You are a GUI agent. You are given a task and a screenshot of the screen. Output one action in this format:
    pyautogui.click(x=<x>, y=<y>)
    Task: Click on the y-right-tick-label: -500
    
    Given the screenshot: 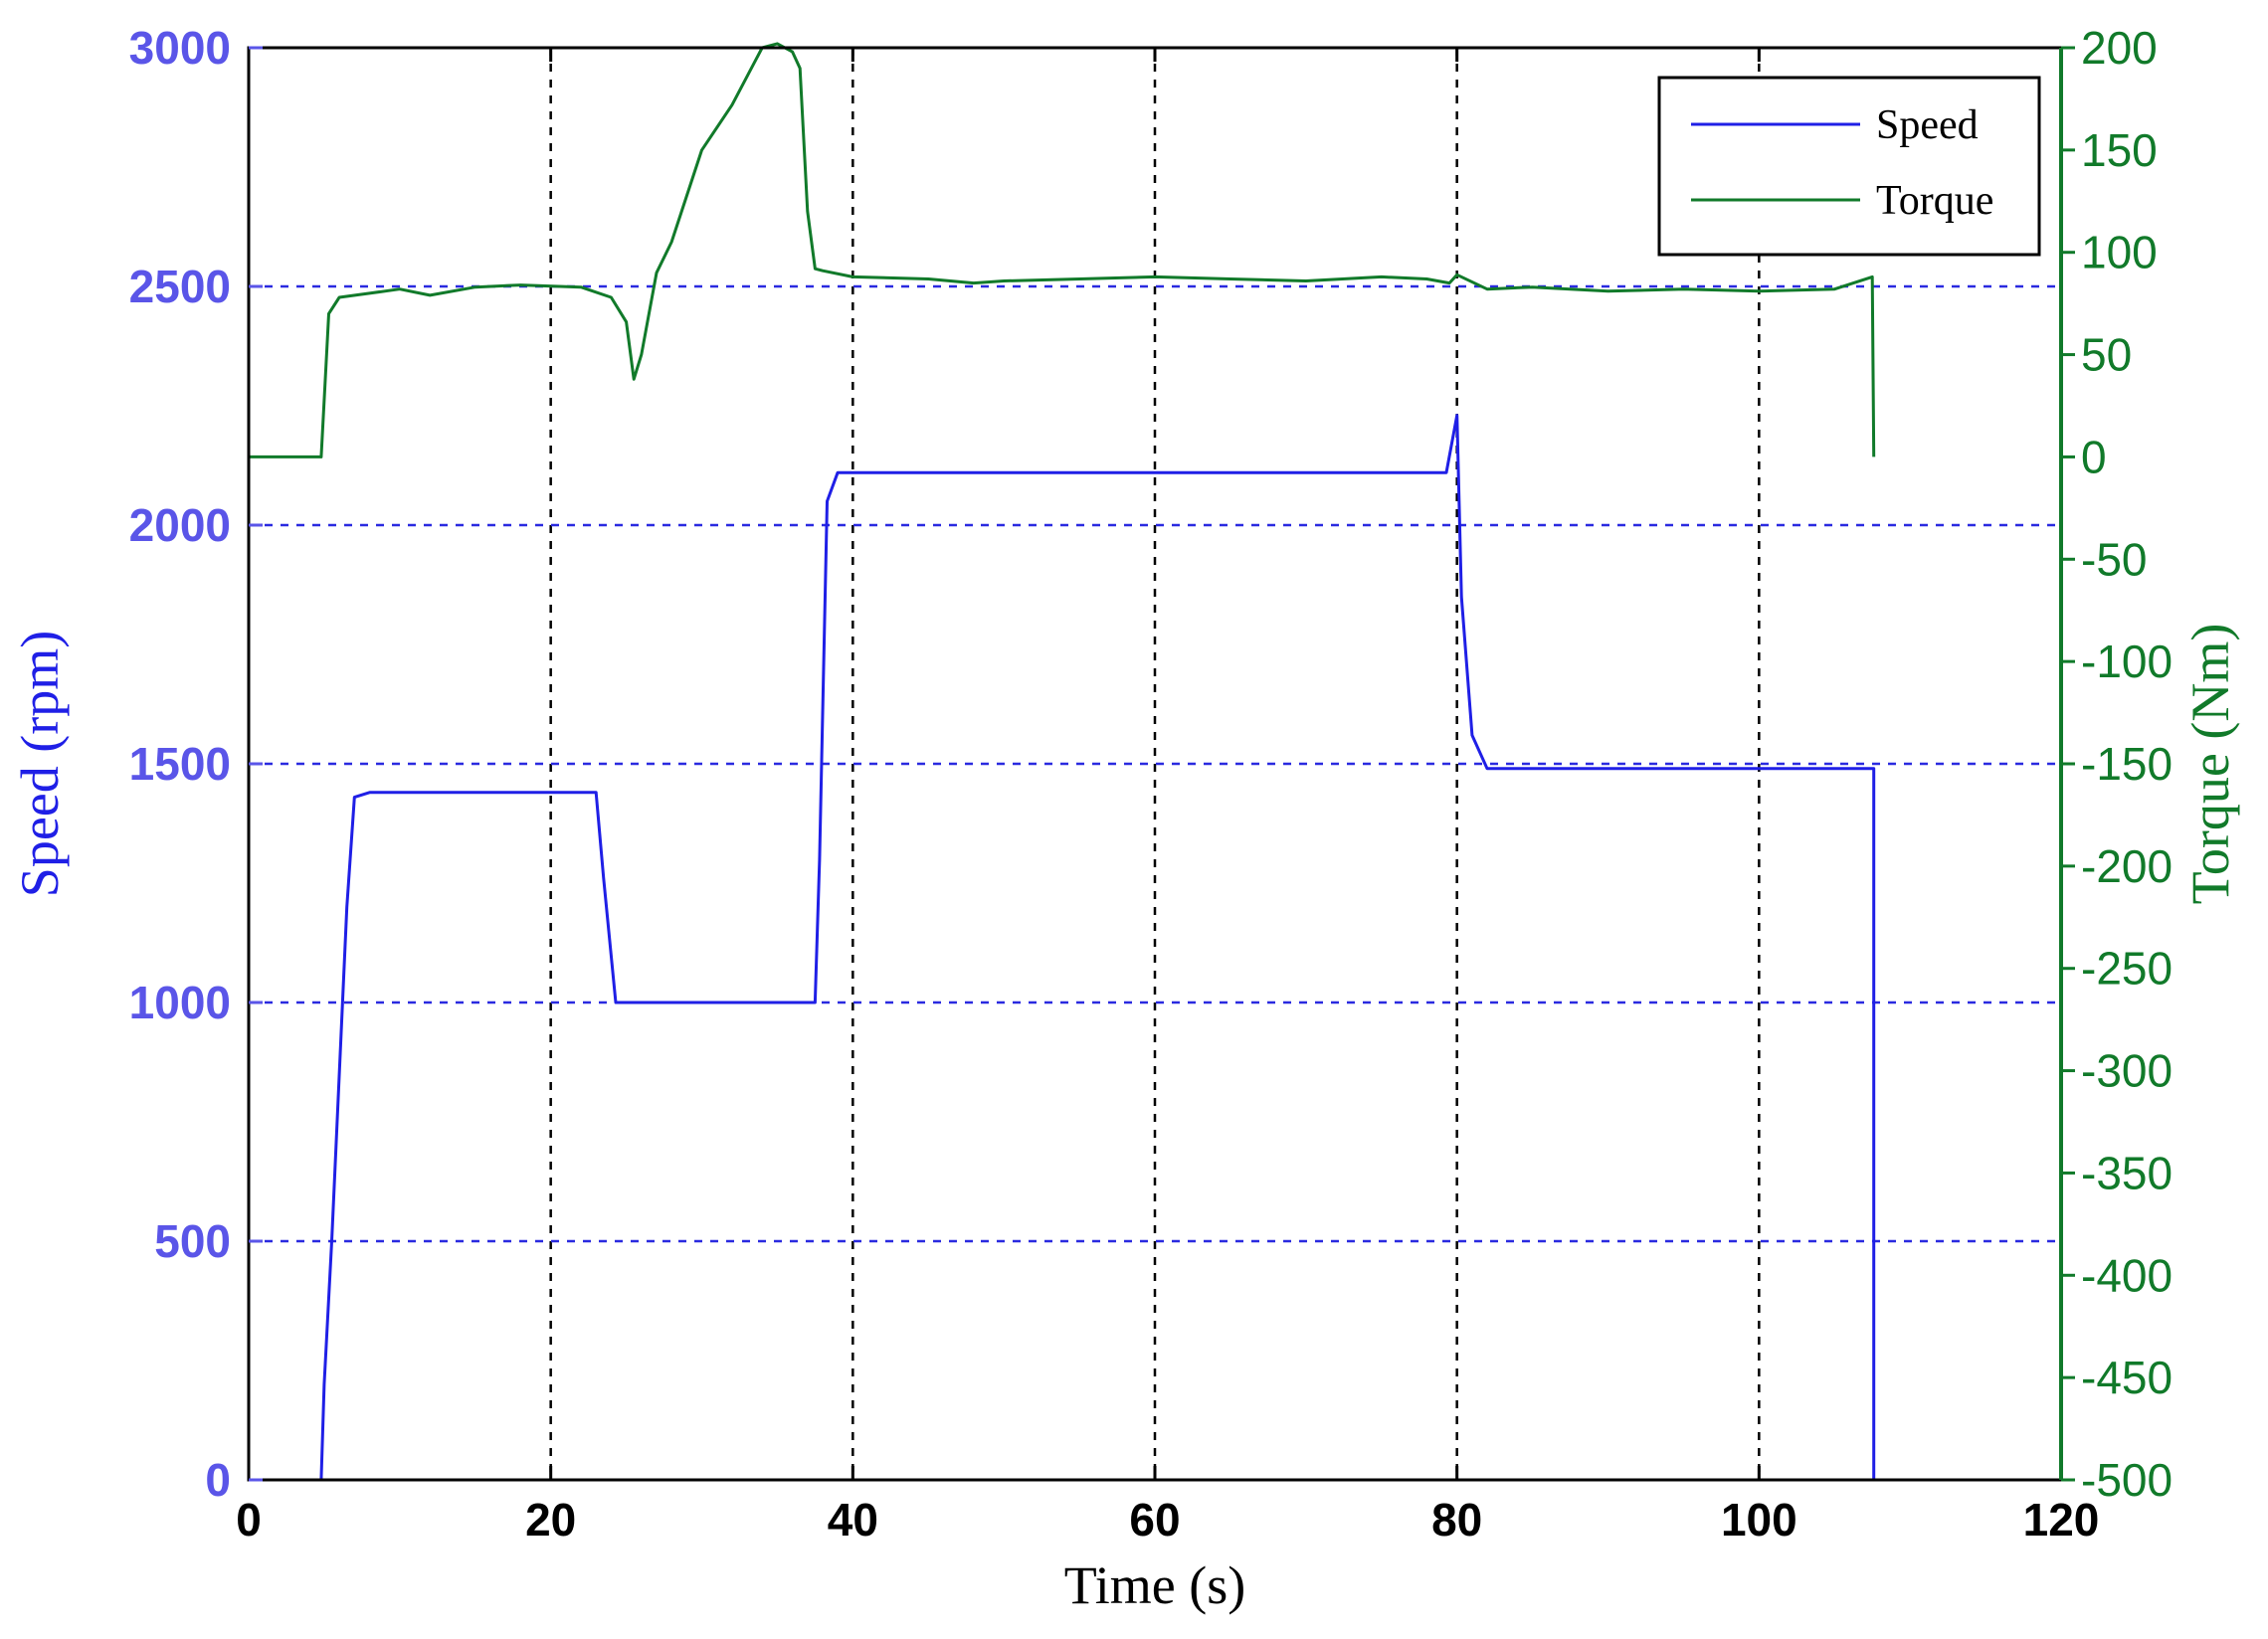 What is the action you would take?
    pyautogui.click(x=2127, y=1480)
    